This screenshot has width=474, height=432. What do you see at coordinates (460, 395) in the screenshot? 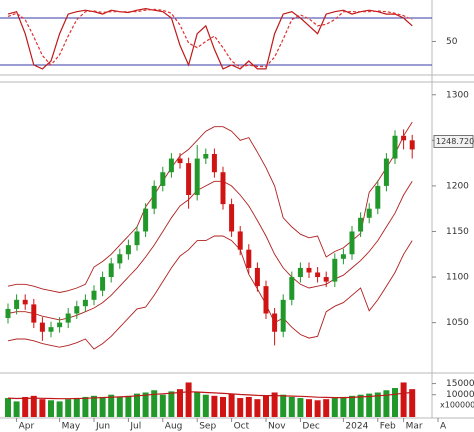
I see `y-tick-label: 10000` at bounding box center [460, 395].